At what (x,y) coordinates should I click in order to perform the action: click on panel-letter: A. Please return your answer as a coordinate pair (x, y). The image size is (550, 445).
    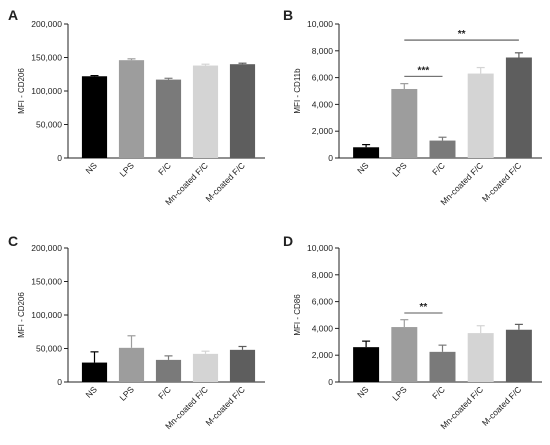
    Looking at the image, I should click on (13, 15).